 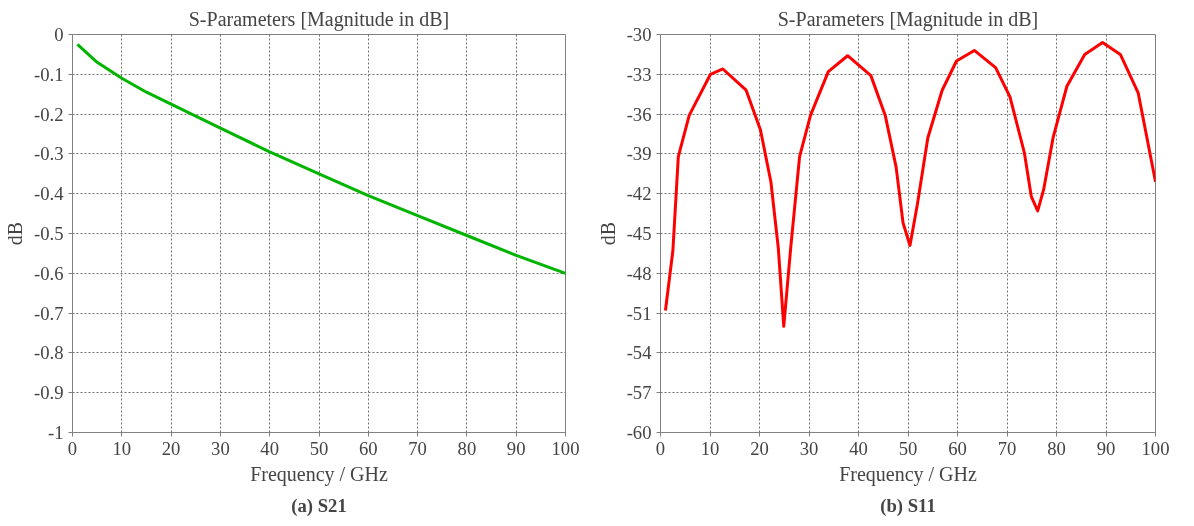 What do you see at coordinates (639, 313) in the screenshot?
I see `y-tick-label: -51` at bounding box center [639, 313].